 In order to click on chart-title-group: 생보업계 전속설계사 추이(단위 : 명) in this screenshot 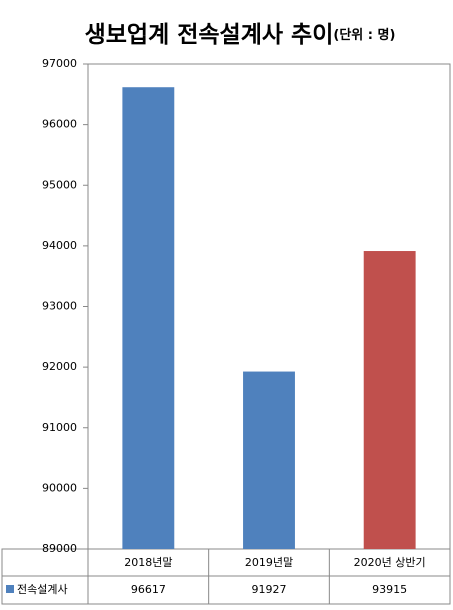, I will do `click(240, 35)`.